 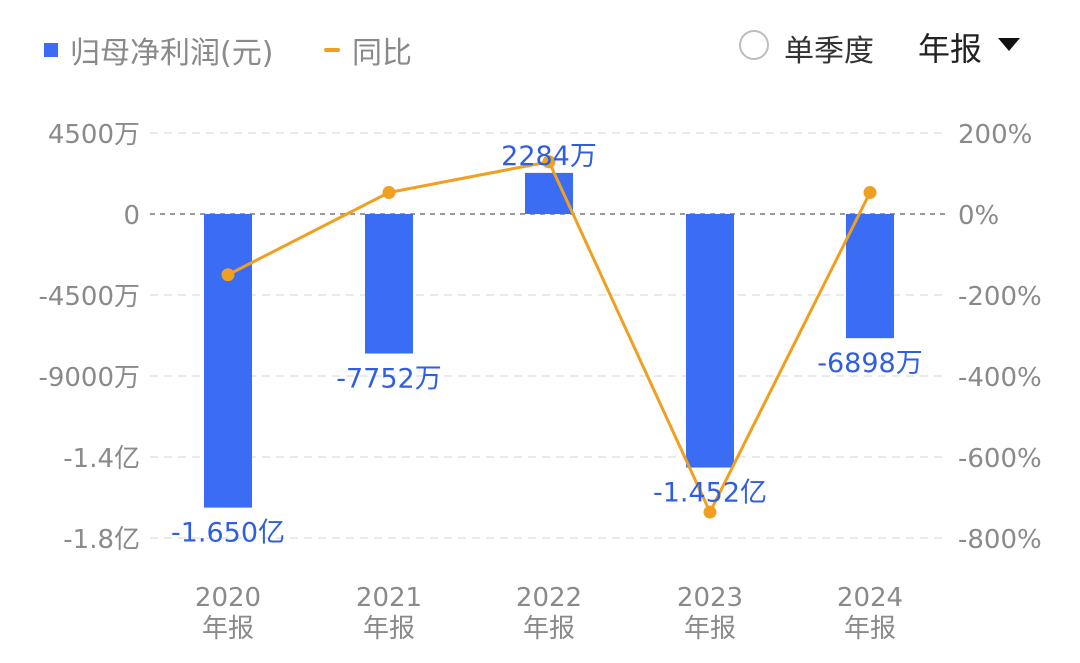 I want to click on x-axis-year-label: 2021, so click(x=389, y=598).